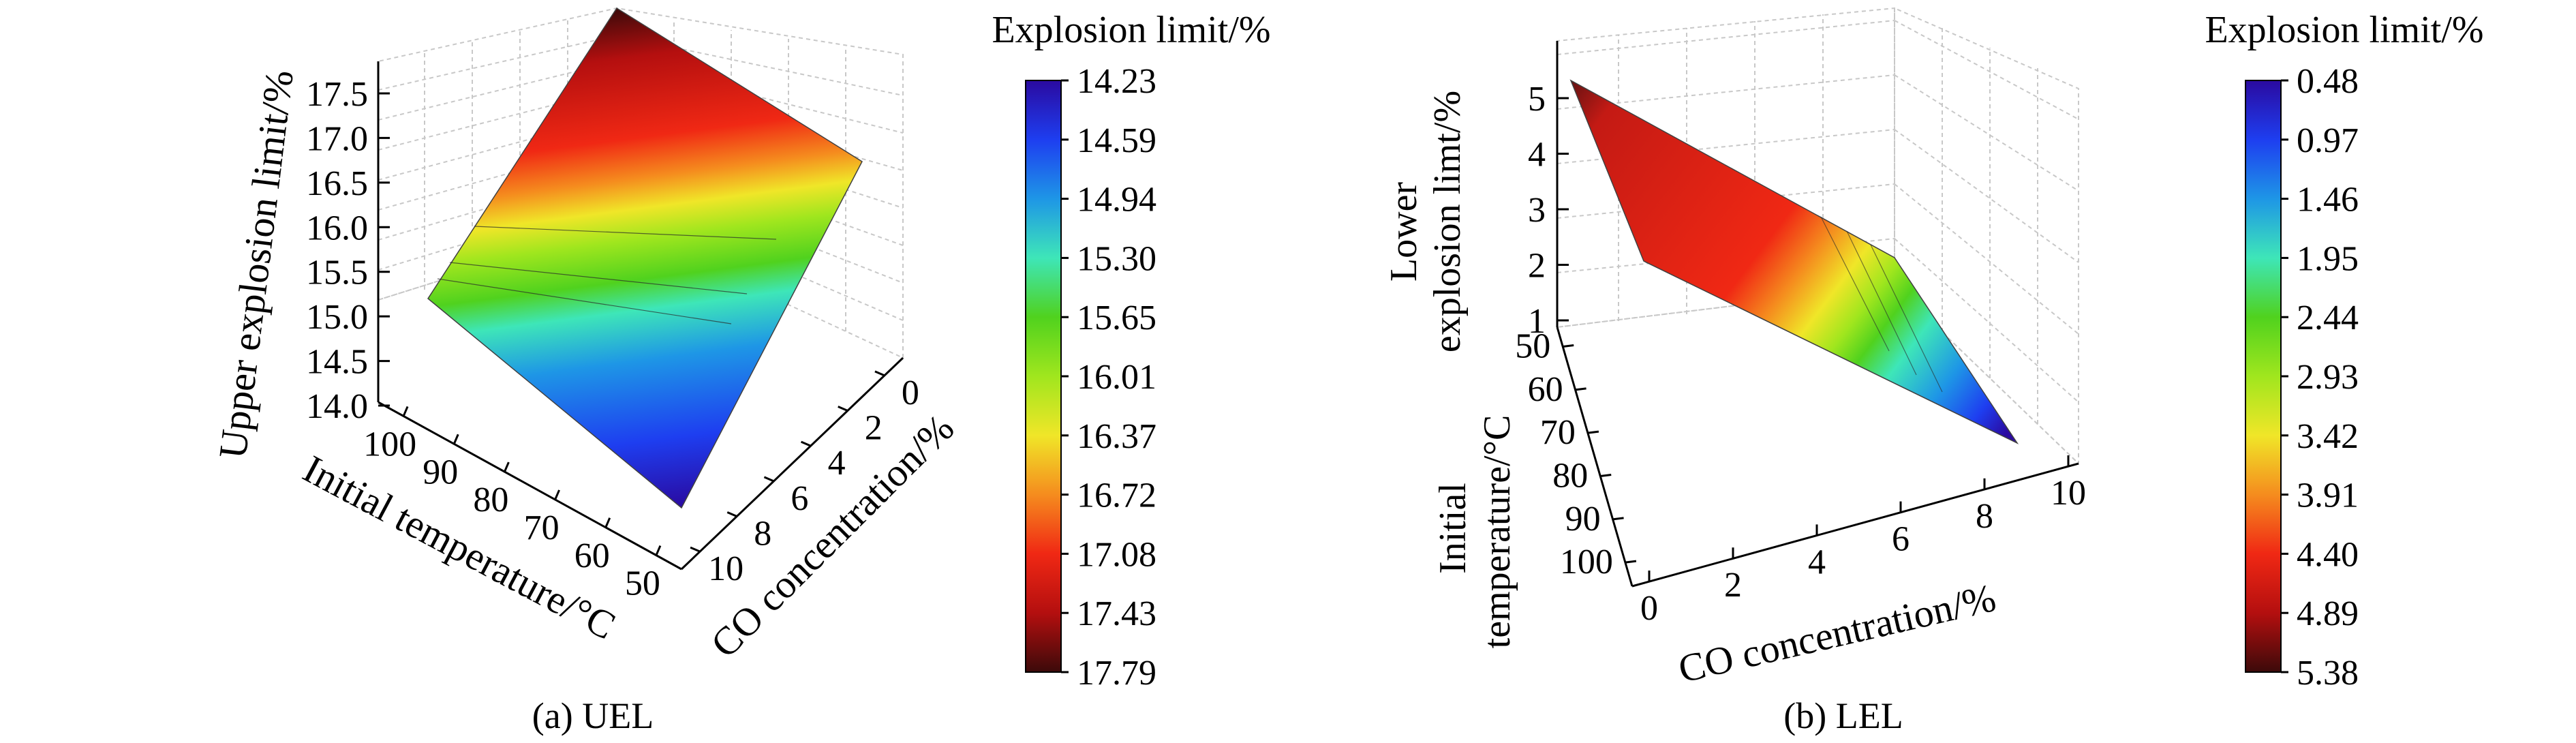 The image size is (2576, 743). I want to click on uel-colorbar-label: 17.43, so click(1116, 613).